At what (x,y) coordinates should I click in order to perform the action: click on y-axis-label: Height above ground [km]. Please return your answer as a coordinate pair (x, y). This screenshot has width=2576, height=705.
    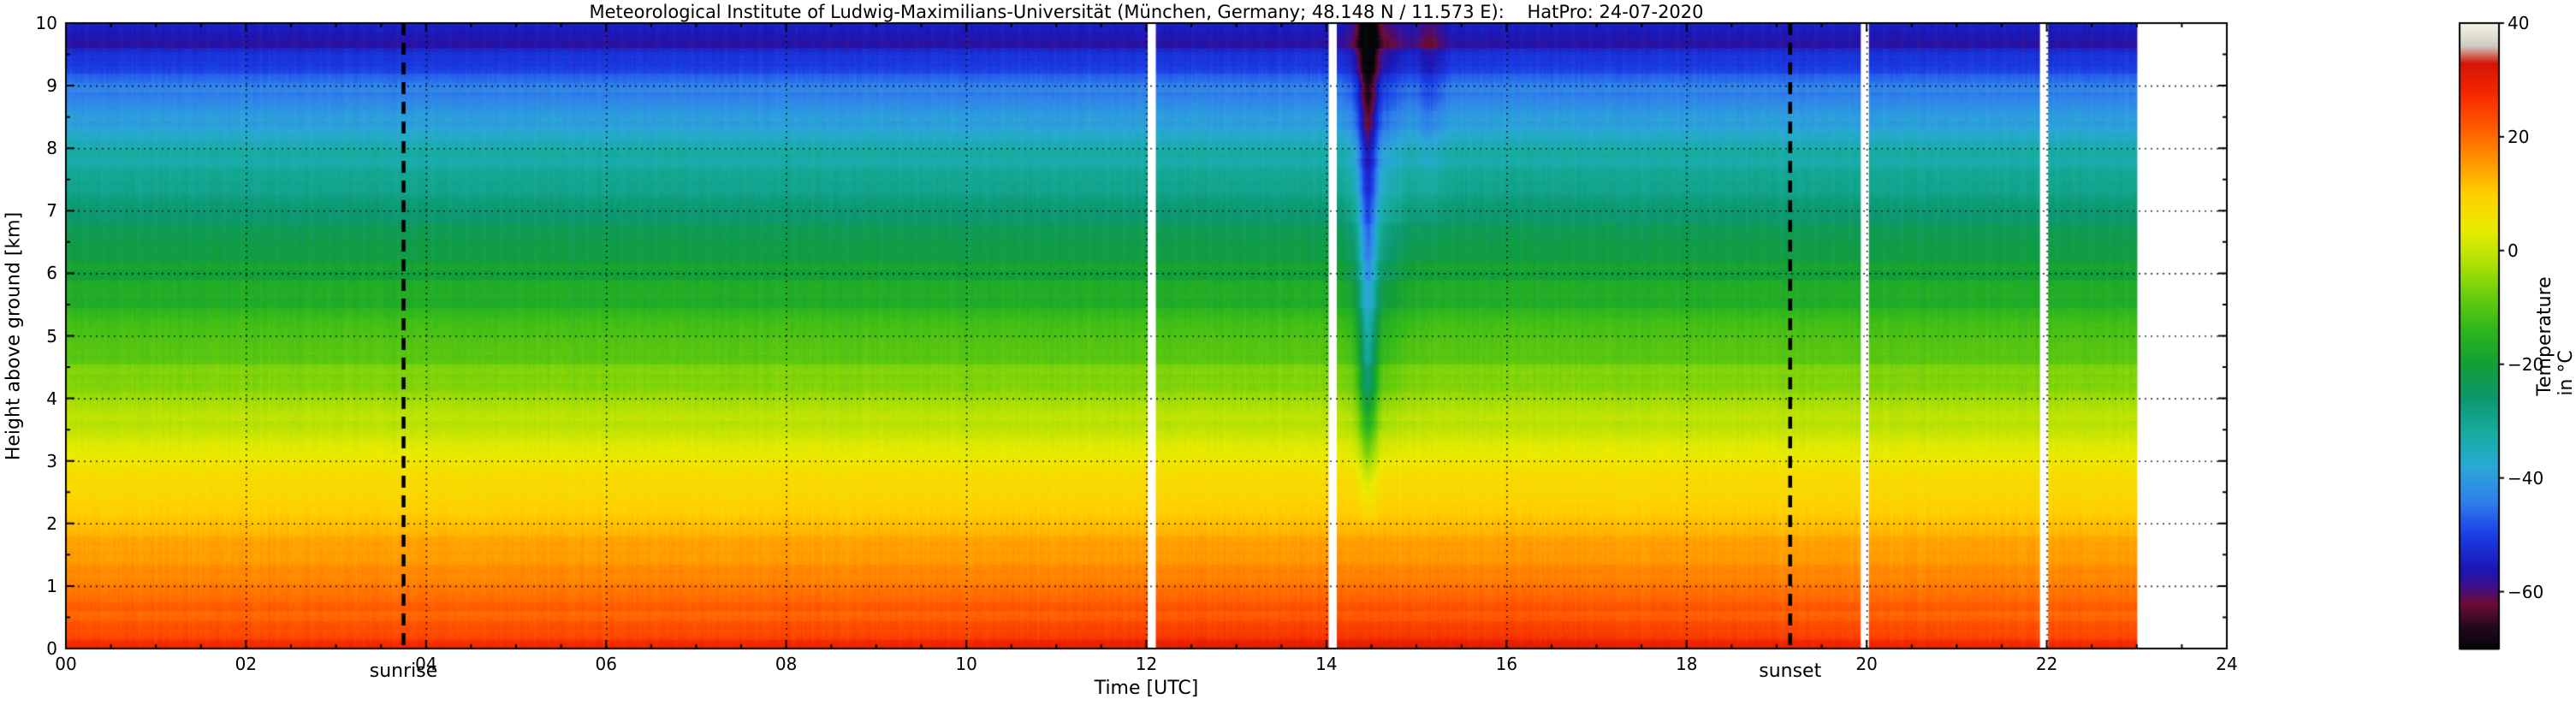
    Looking at the image, I should click on (14, 335).